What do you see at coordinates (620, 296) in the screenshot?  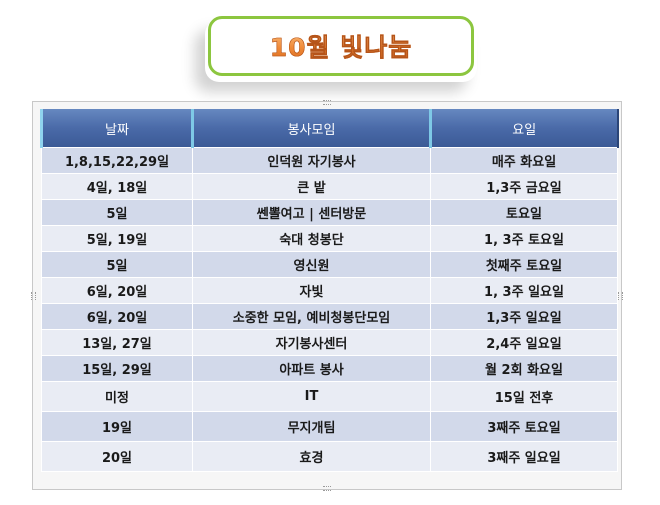 I see `resize-handle-right` at bounding box center [620, 296].